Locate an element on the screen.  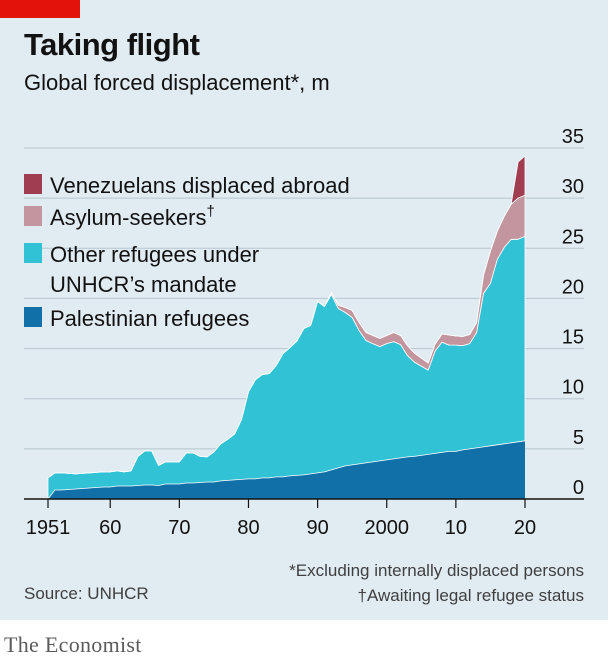
x-tick-label-1951: 1951 is located at coordinates (48, 528).